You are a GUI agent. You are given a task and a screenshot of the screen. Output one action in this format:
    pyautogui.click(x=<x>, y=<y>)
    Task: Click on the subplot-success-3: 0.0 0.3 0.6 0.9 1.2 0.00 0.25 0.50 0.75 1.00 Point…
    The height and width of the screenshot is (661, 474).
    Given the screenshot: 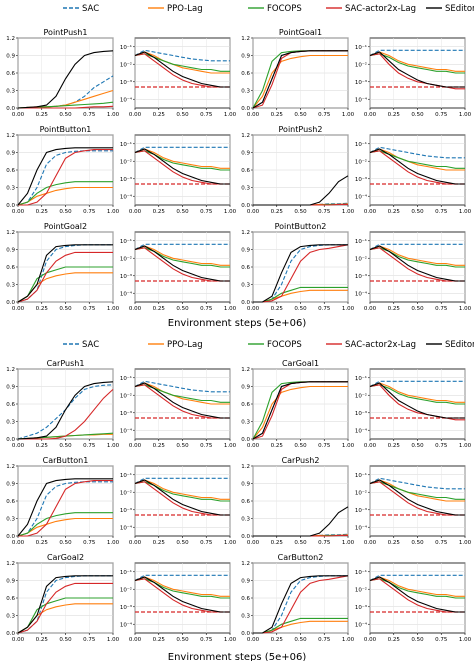 What is the action you would take?
    pyautogui.click(x=297, y=170)
    